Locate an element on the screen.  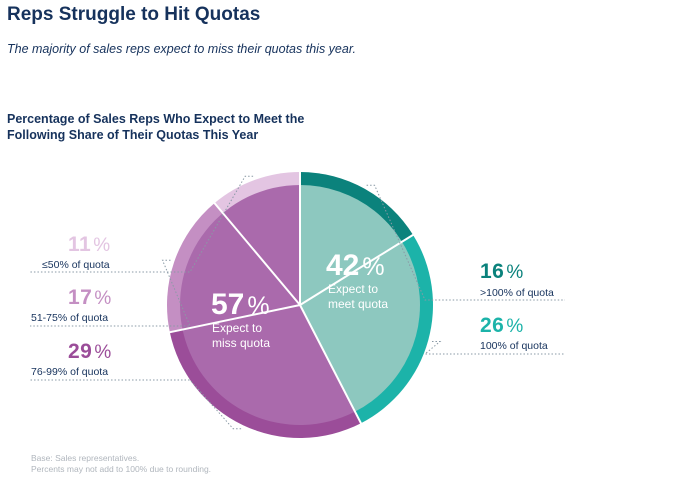
footnote-base: Base: Sales representatives. is located at coordinates (85, 458).